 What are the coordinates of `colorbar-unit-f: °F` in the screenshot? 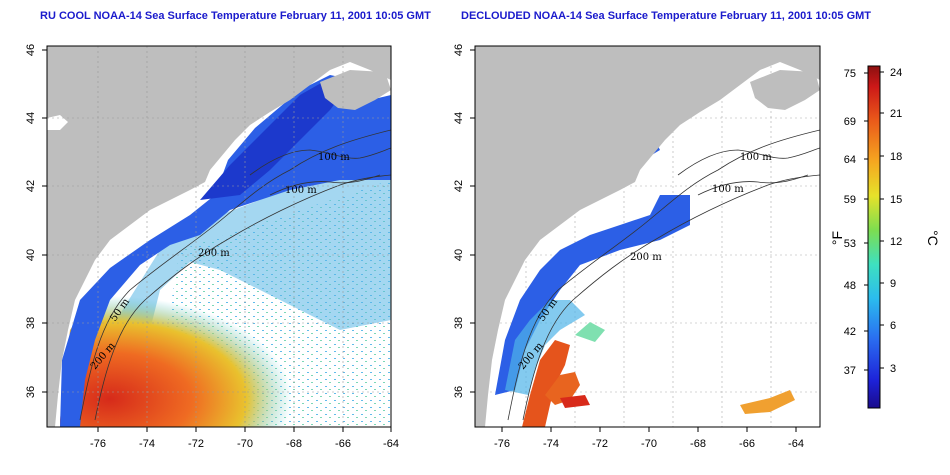 It's located at (837, 238).